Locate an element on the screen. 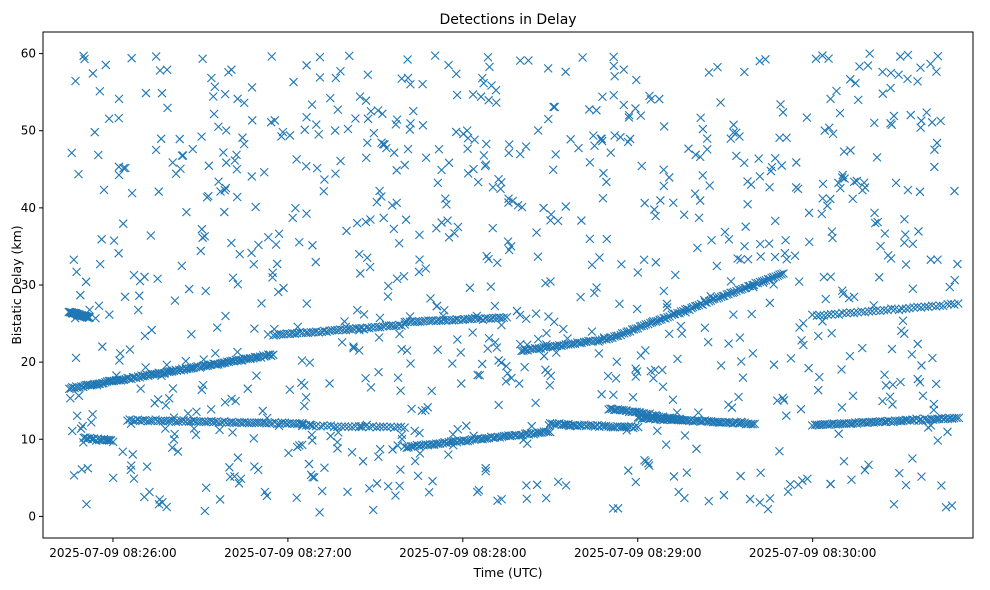 Image resolution: width=990 pixels, height=590 pixels. x-tick-label: 2025-07-09 08:28:00 is located at coordinates (462, 553).